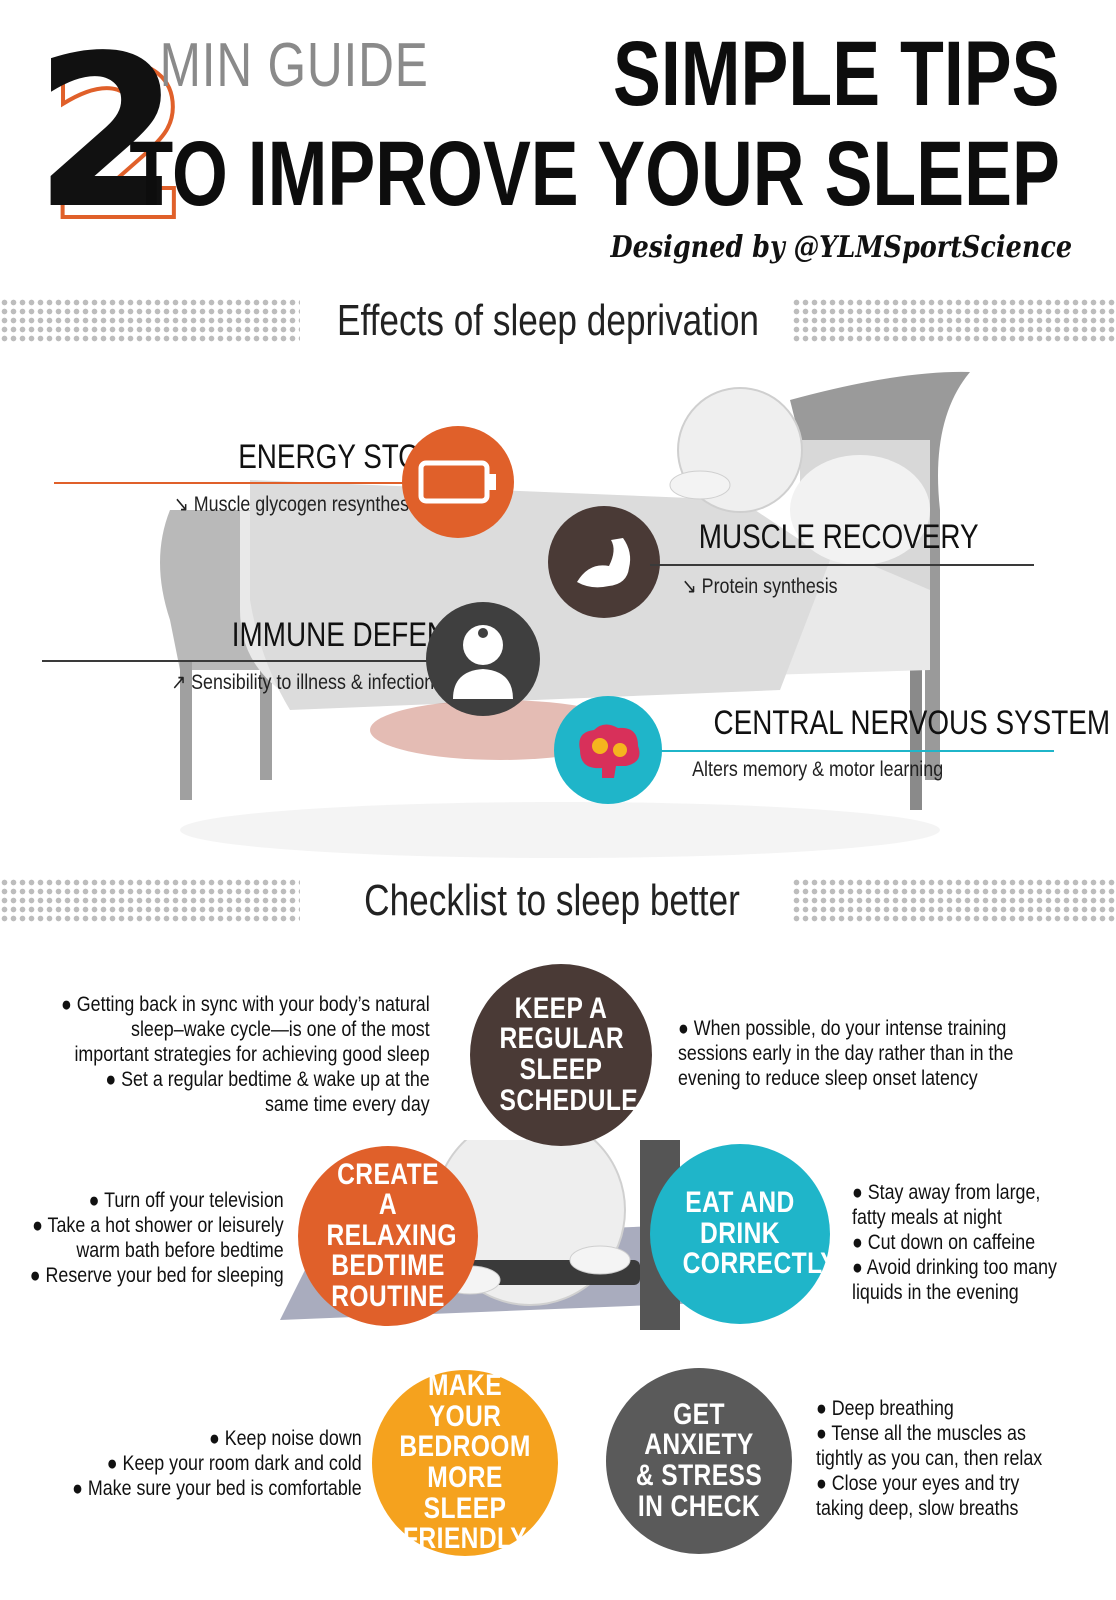 The width and height of the screenshot is (1116, 1600). Describe the element at coordinates (297, 504) in the screenshot. I see `effect-detail-energy: ↘ Muscle glycogen resynthesis` at that location.